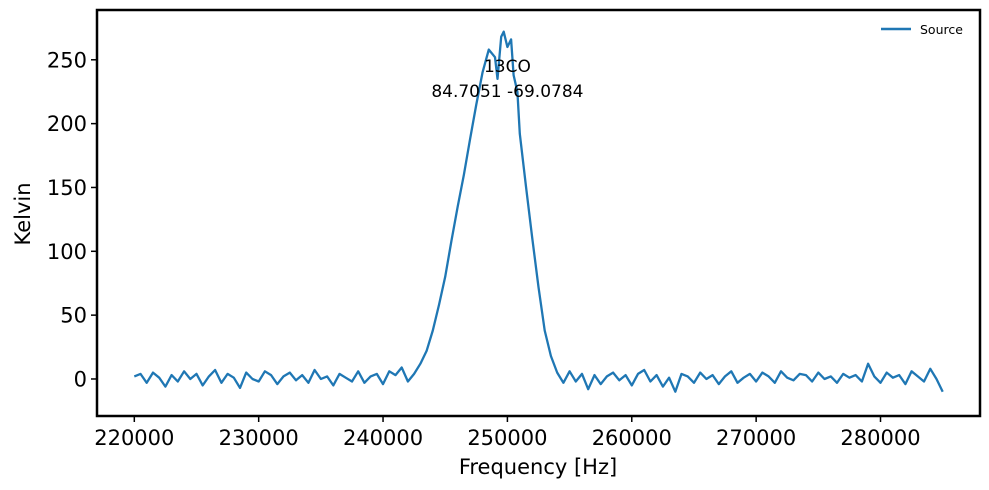 Image resolution: width=989 pixels, height=490 pixels. Describe the element at coordinates (383, 438) in the screenshot. I see `x-tick-label: 240000` at that location.